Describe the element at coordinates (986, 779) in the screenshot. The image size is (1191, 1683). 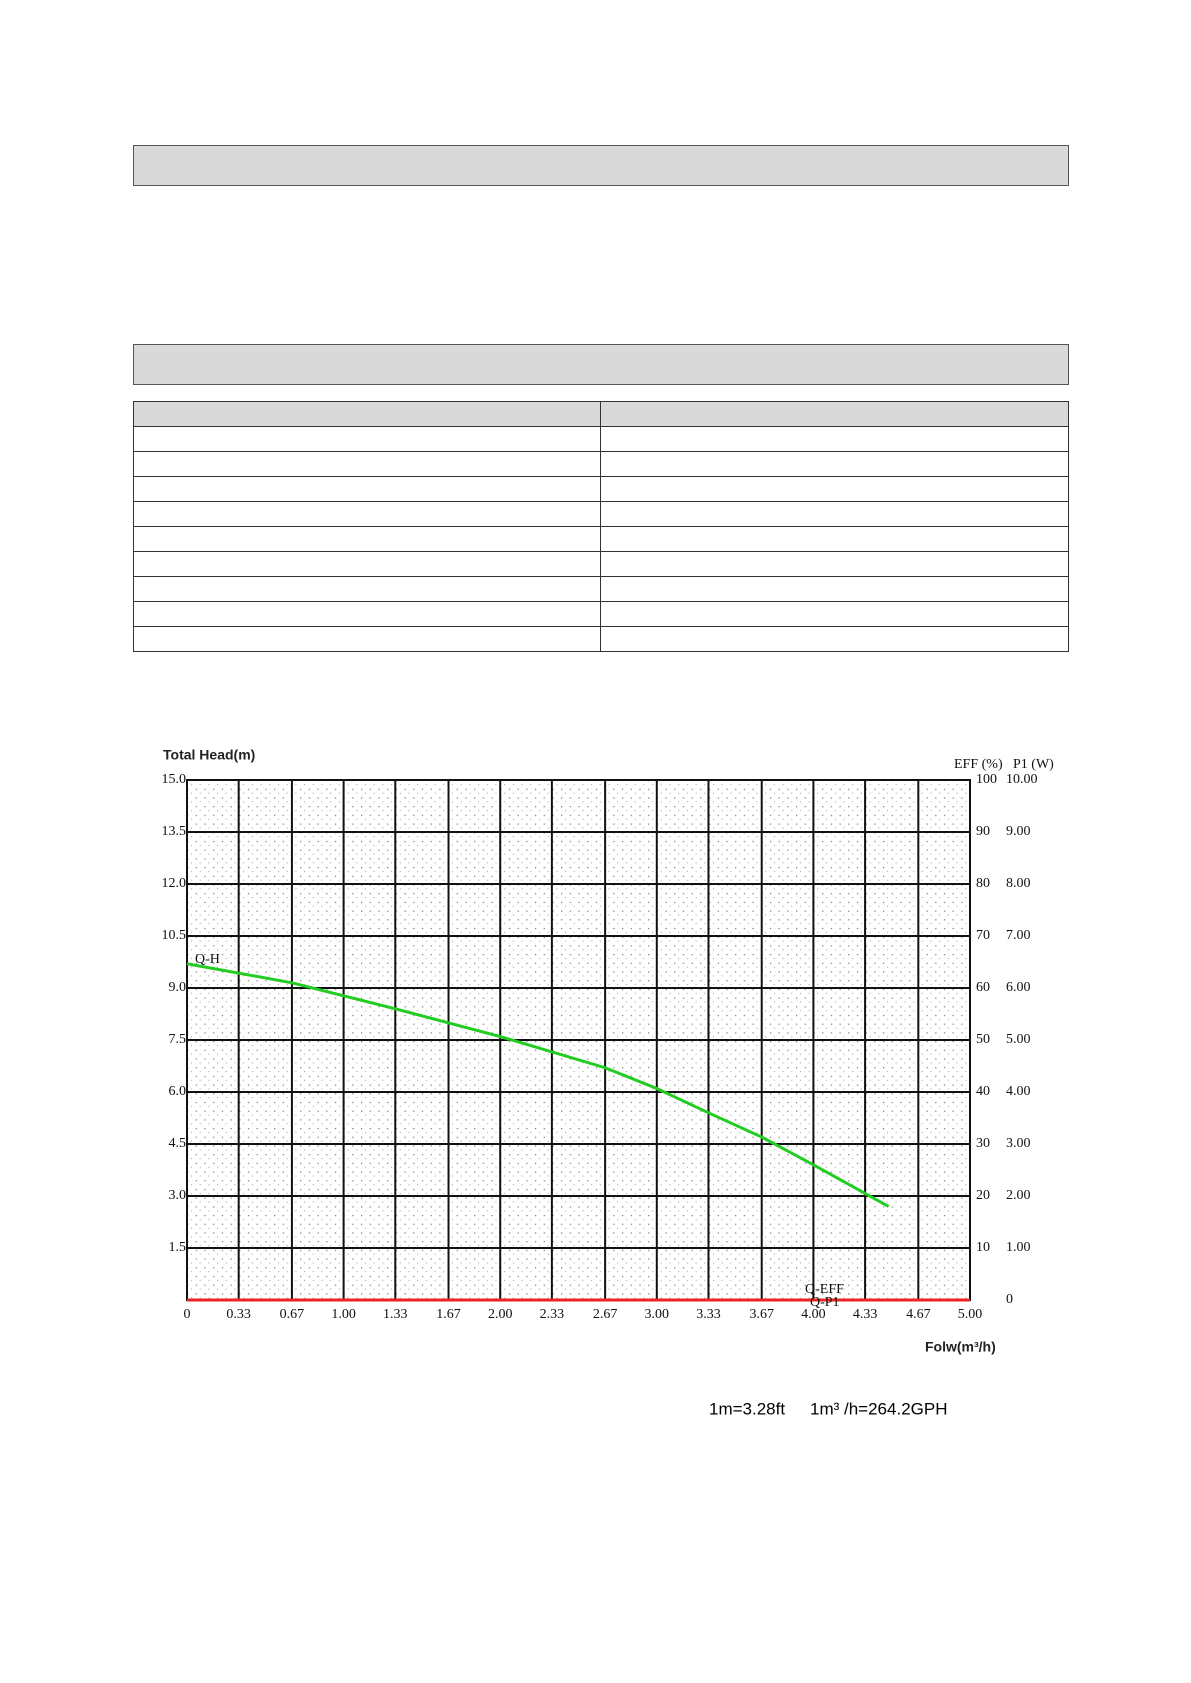
I see `y2-tick-label: 100` at that location.